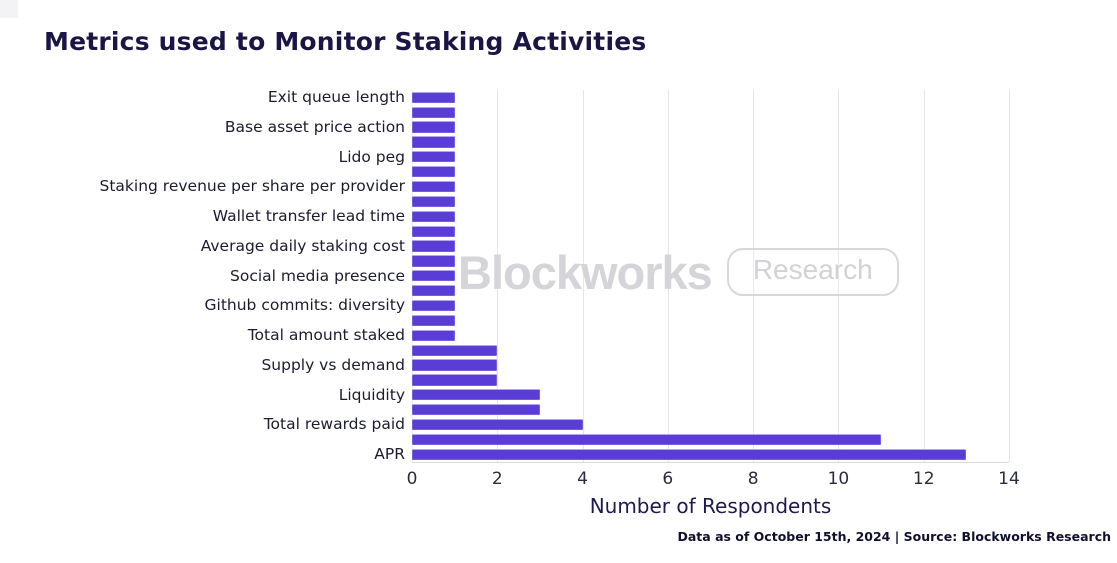 The image size is (1117, 563). What do you see at coordinates (336, 97) in the screenshot?
I see `category-label: Exit queue length` at bounding box center [336, 97].